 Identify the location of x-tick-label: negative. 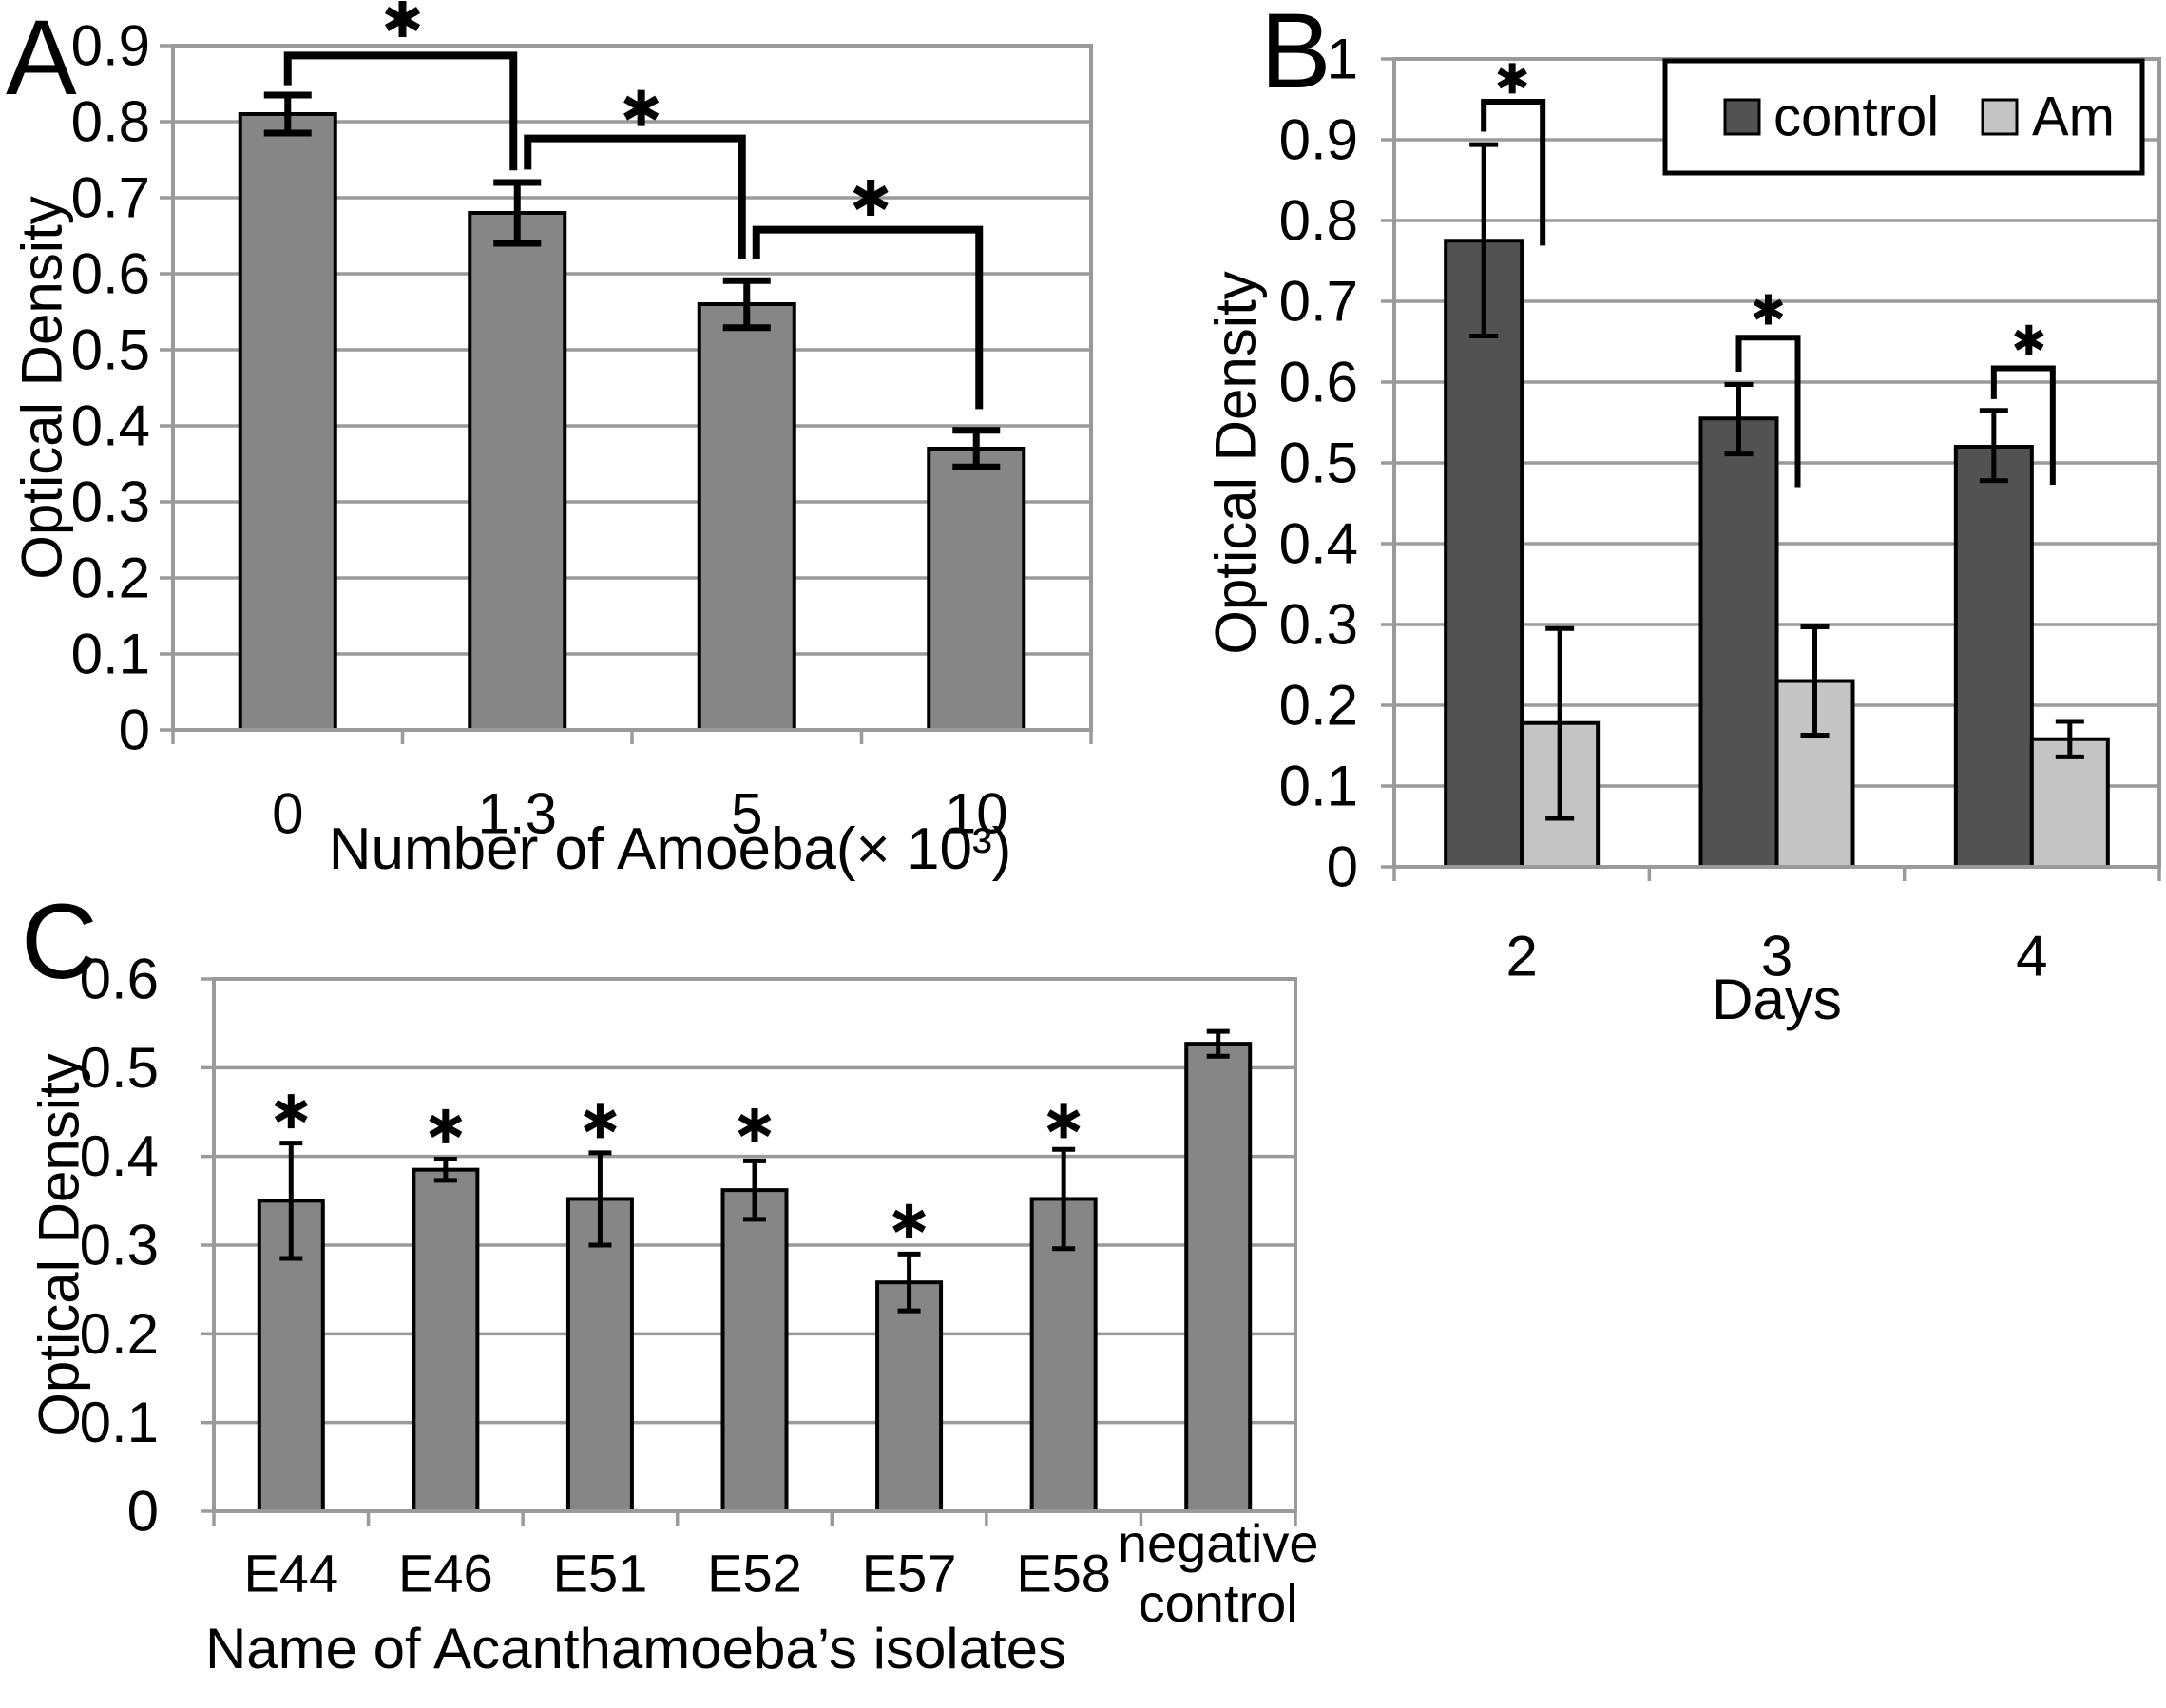
(1218, 1543).